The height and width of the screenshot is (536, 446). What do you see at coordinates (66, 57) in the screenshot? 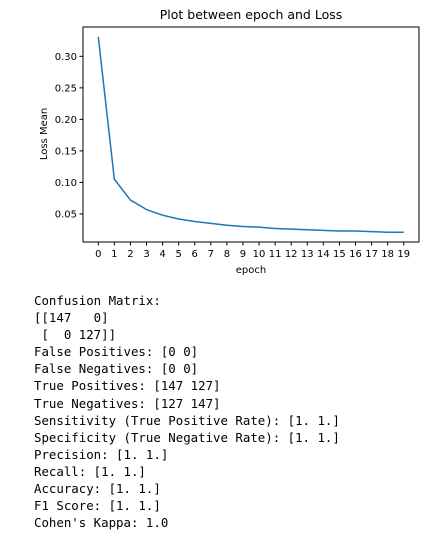
I see `y-tick-label: 0.30` at bounding box center [66, 57].